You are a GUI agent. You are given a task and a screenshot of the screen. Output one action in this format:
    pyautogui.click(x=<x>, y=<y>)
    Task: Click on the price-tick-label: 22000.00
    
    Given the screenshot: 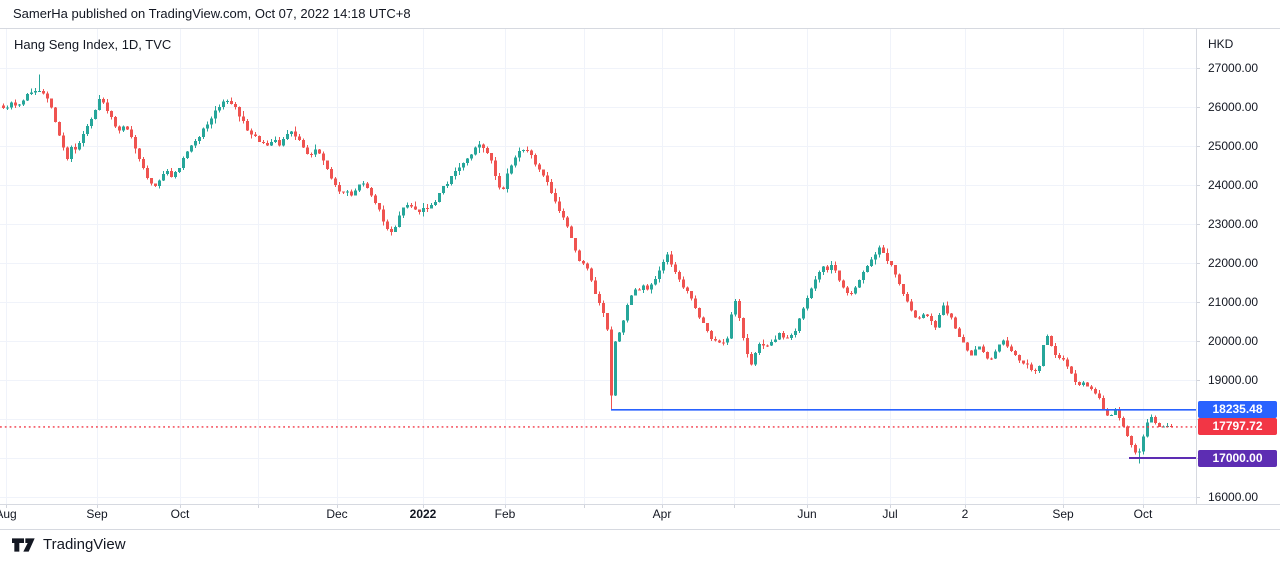 What is the action you would take?
    pyautogui.click(x=1233, y=263)
    